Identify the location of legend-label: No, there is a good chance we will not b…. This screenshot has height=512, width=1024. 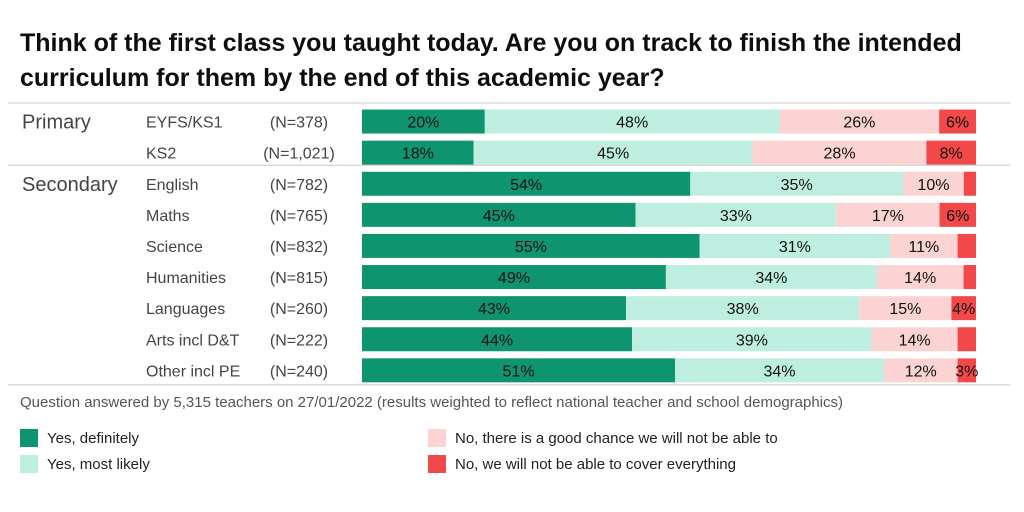
(616, 438).